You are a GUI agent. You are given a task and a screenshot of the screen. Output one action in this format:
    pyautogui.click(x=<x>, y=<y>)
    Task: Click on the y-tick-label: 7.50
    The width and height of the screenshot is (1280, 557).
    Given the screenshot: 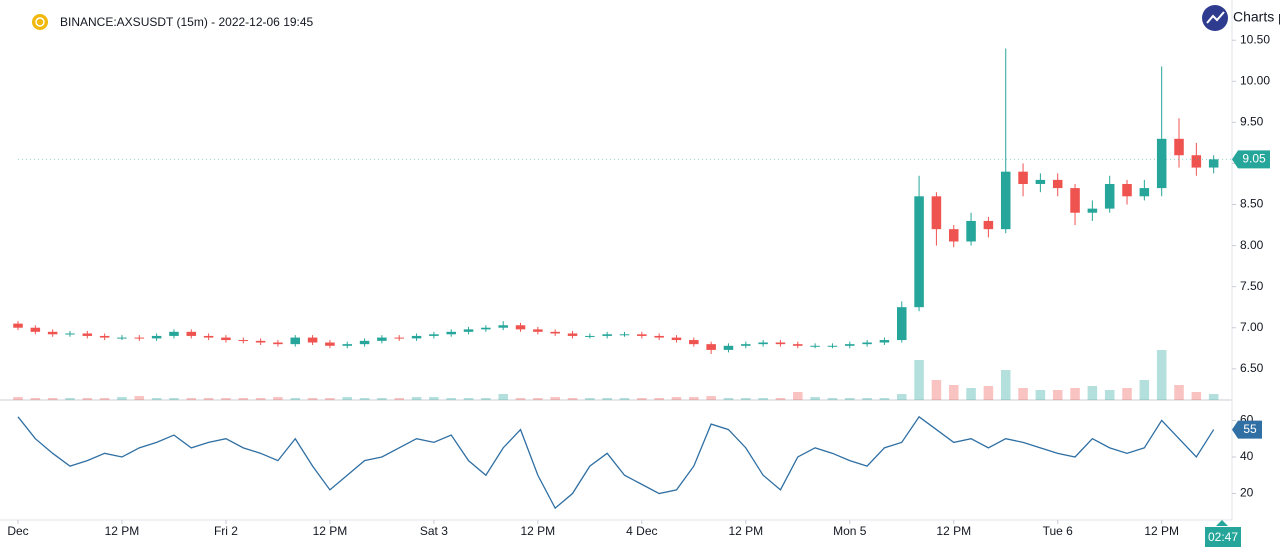 What is the action you would take?
    pyautogui.click(x=1252, y=286)
    